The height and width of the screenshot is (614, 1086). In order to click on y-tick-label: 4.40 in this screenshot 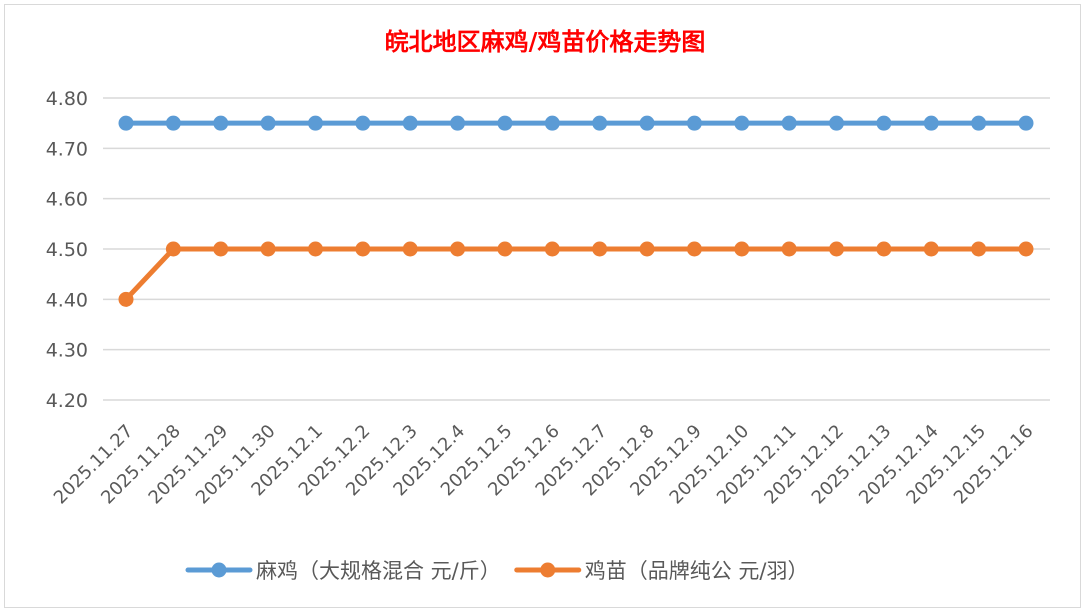, I will do `click(67, 300)`.